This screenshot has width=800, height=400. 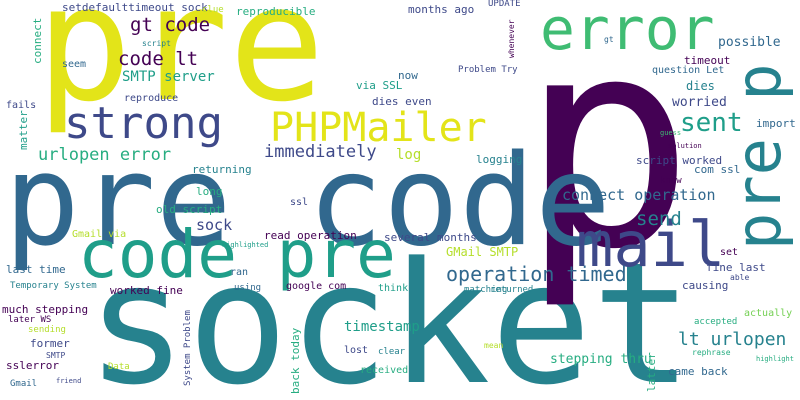 I want to click on word-months-ago: months ago, so click(x=441, y=9).